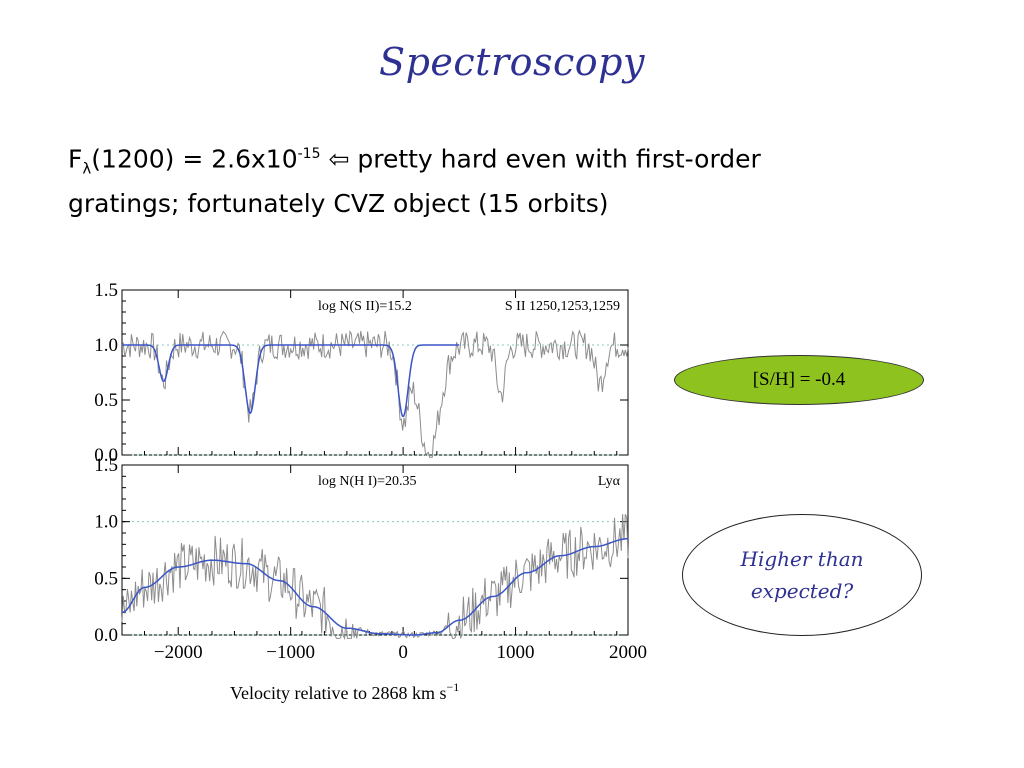  Describe the element at coordinates (194, 159) in the screenshot. I see `flux-argument: (1200) = 2.6x10` at that location.